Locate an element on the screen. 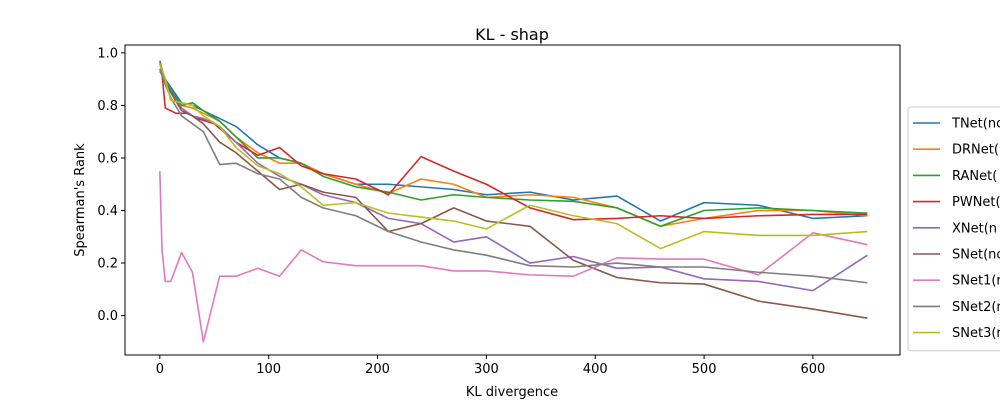 The image size is (1000, 400). x-tick-label: 300 is located at coordinates (486, 369).